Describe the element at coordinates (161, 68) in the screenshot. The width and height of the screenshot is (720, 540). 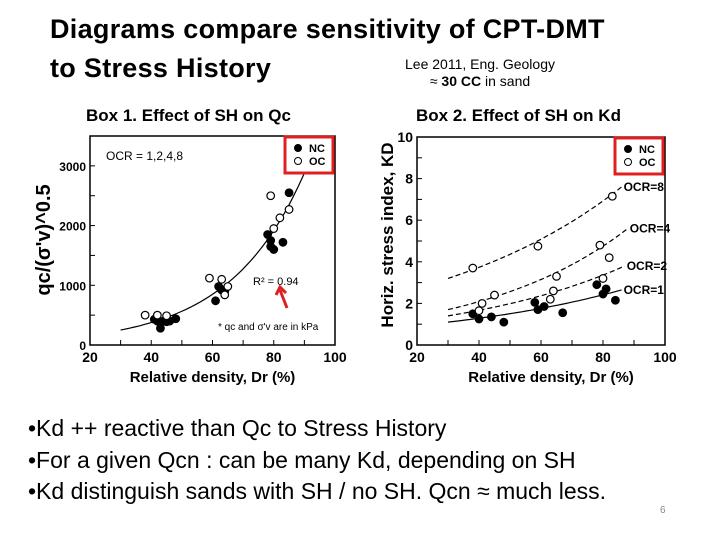
I see `slide-title-line2: to Stress History` at that location.